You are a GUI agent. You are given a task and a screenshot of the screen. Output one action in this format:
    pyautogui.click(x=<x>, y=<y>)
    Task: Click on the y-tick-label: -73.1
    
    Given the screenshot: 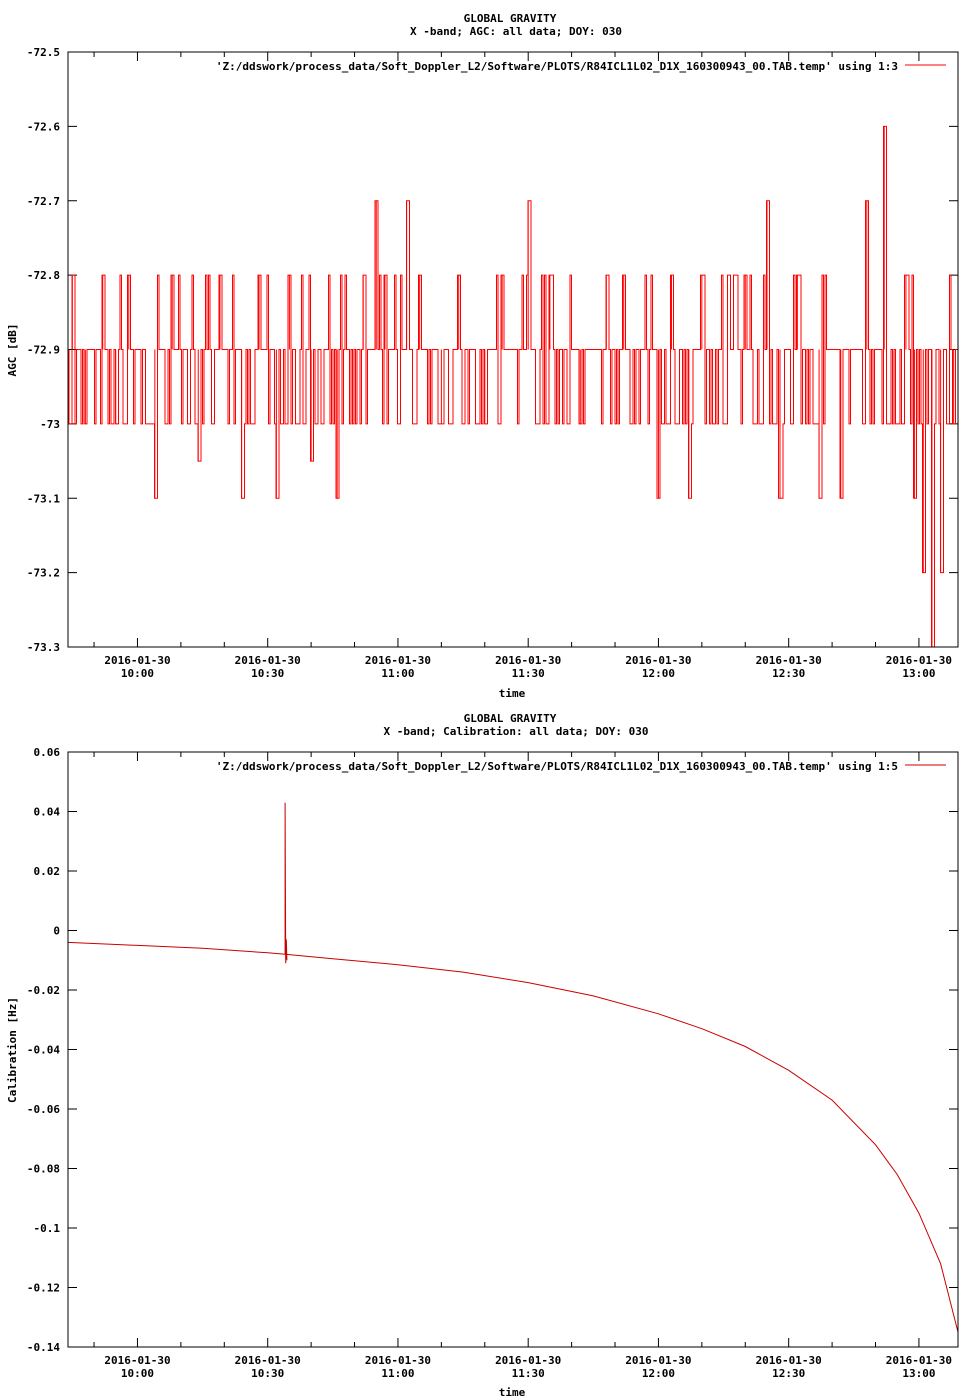 What is the action you would take?
    pyautogui.click(x=43, y=498)
    